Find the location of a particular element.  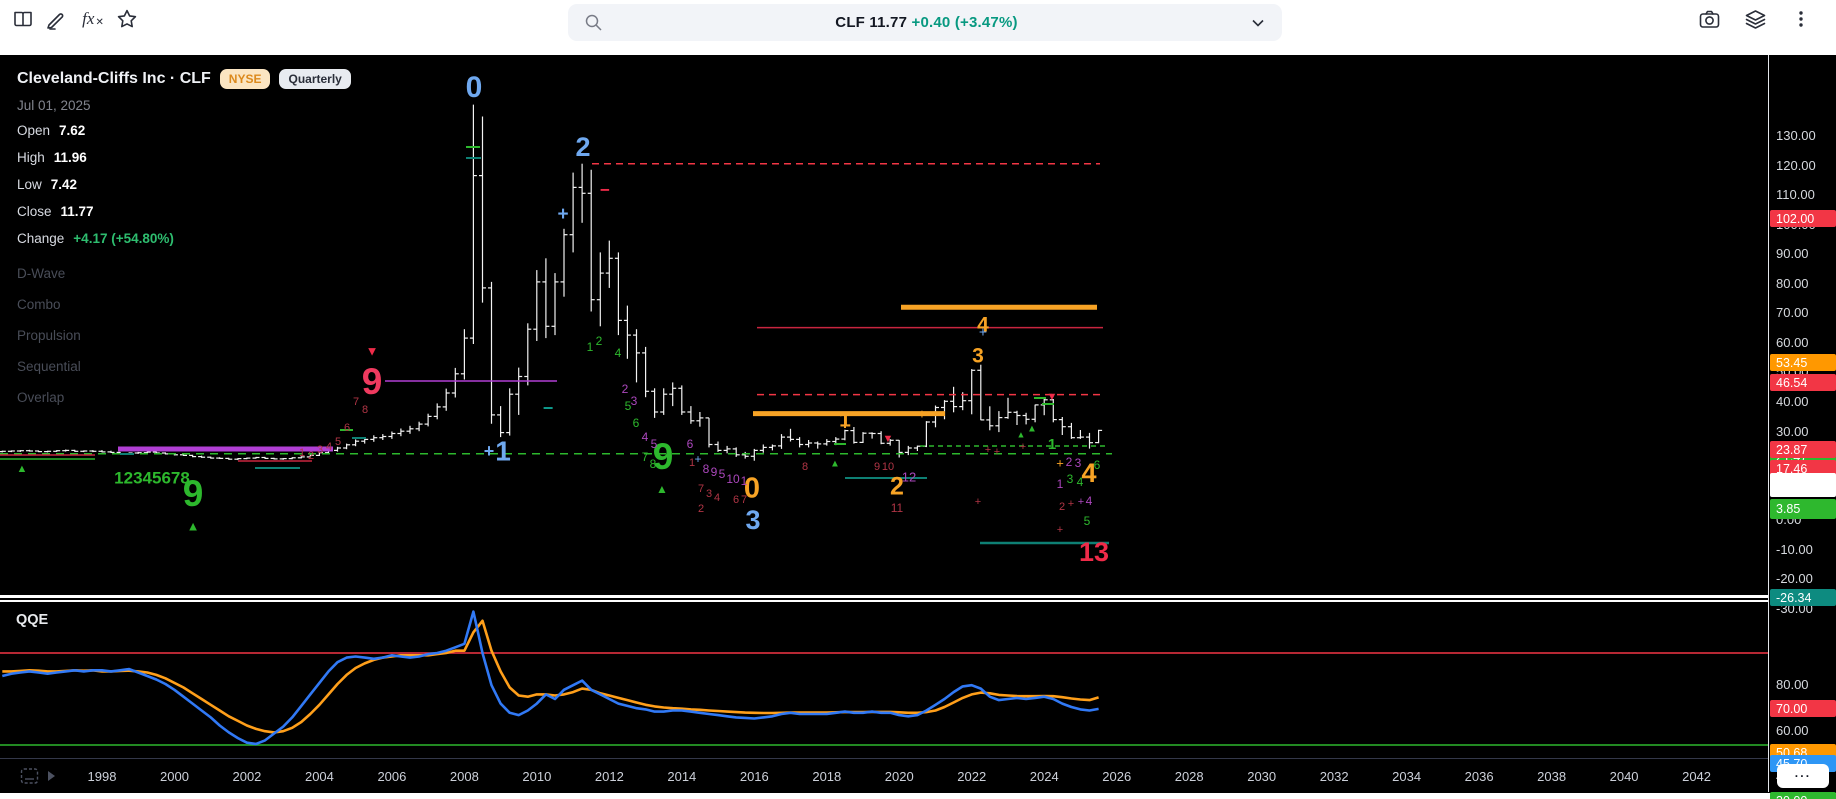

seq-annotation: ▲ is located at coordinates (1032, 429).